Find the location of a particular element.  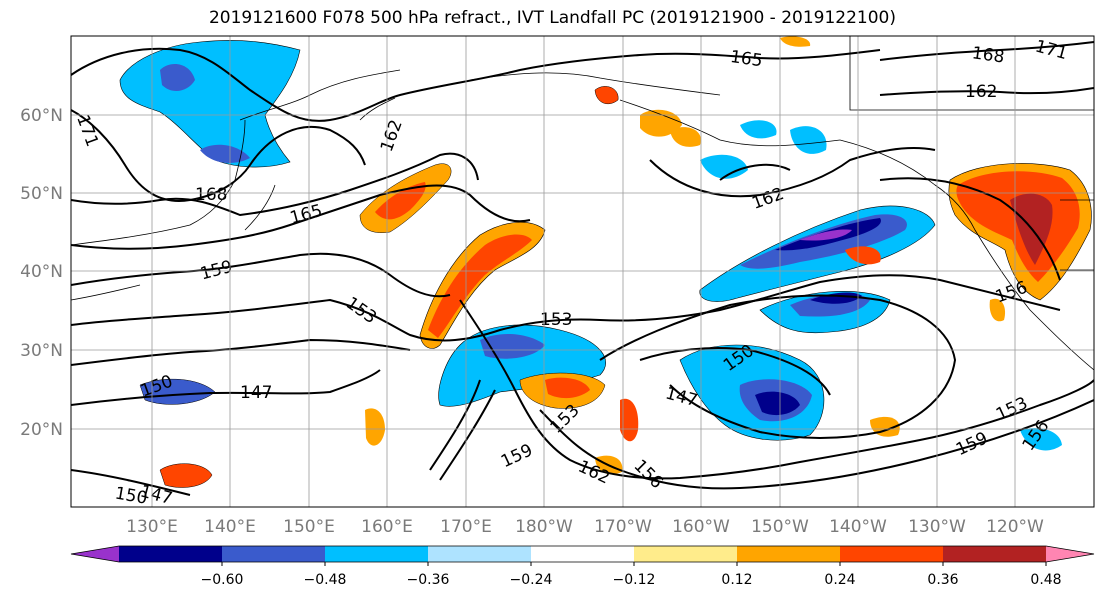

colorbar-tick-label: −0.24 is located at coordinates (531, 580).